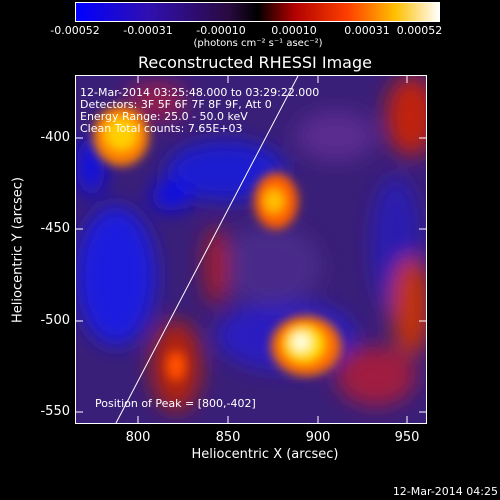 Image resolution: width=500 pixels, height=500 pixels. Describe the element at coordinates (161, 128) in the screenshot. I see `clean-counts-label: Clean Total counts: 7.65E+03` at that location.